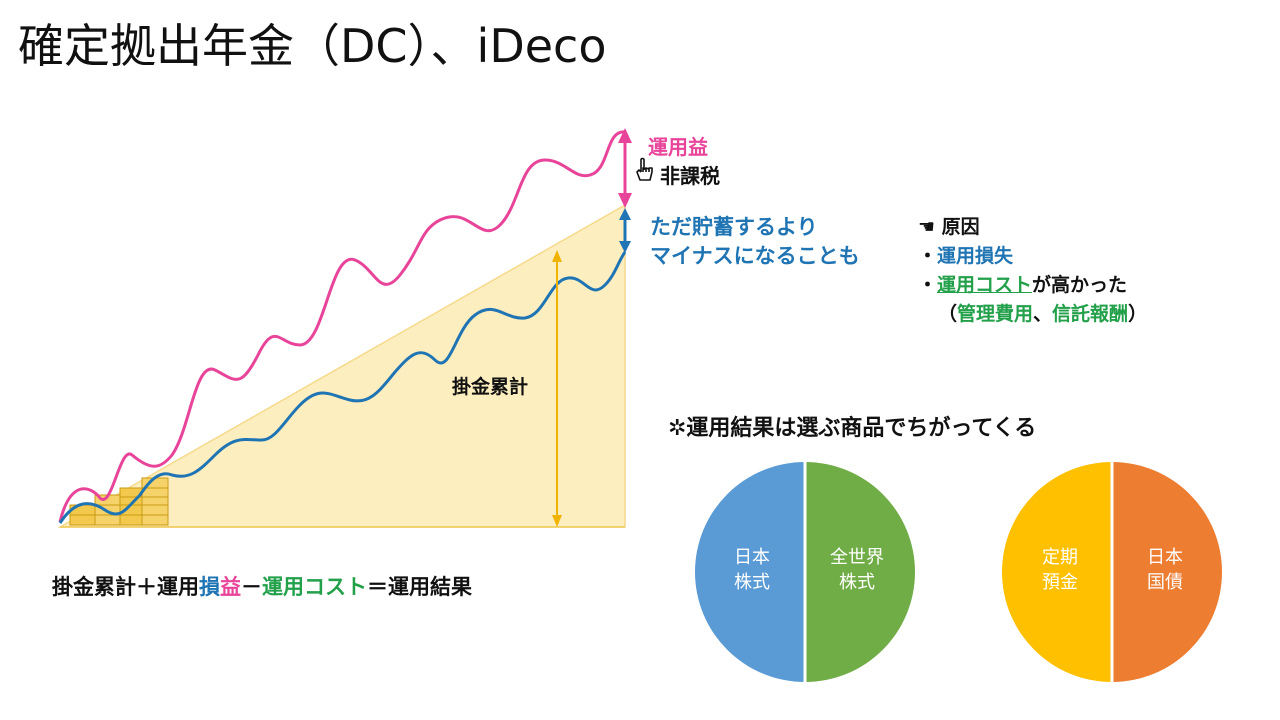 The height and width of the screenshot is (720, 1280). Describe the element at coordinates (690, 176) in the screenshot. I see `tax-note: 非課税` at that location.